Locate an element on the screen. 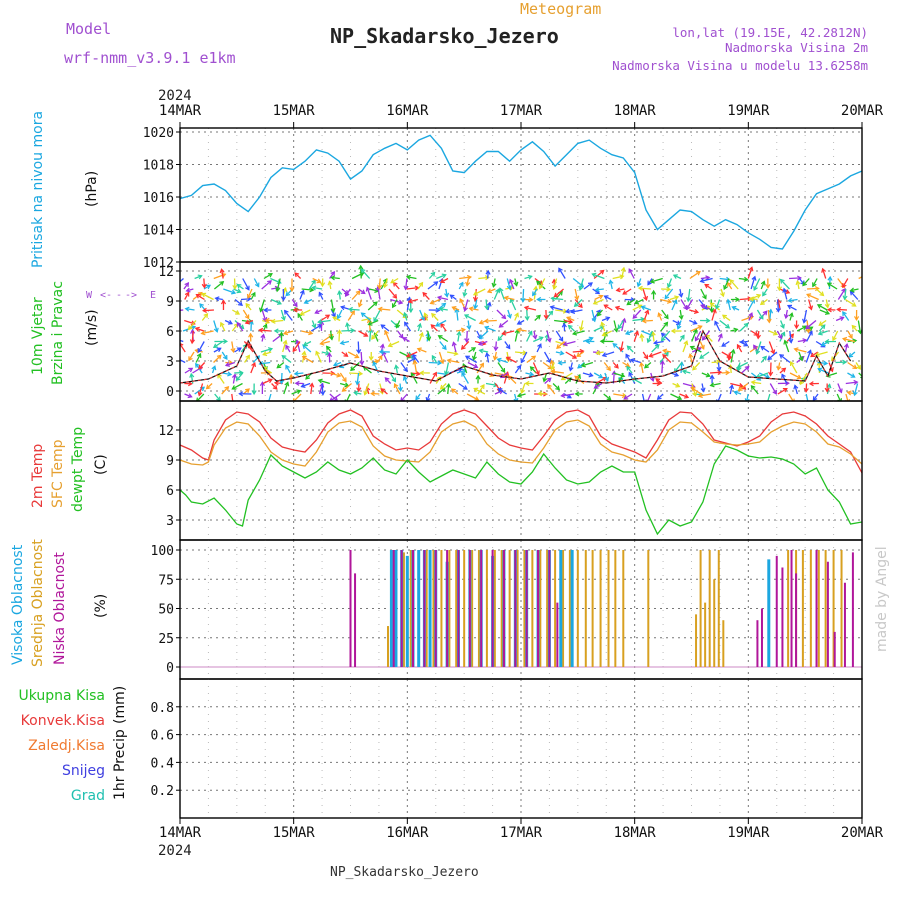 This screenshot has height=900, width=900. pressure-ytick-label: 1016 is located at coordinates (158, 198).